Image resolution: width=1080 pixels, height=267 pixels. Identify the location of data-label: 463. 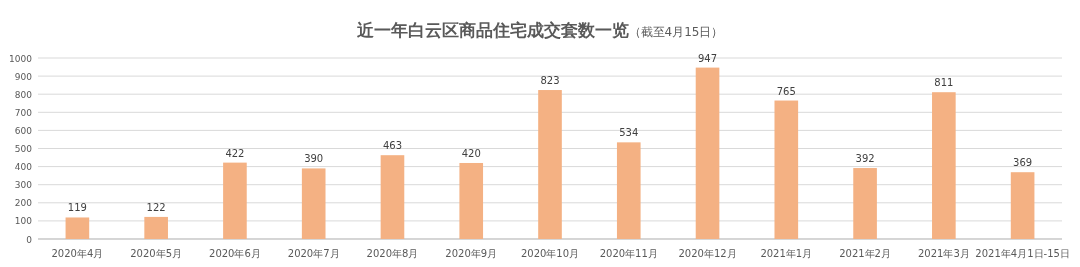
(392, 146).